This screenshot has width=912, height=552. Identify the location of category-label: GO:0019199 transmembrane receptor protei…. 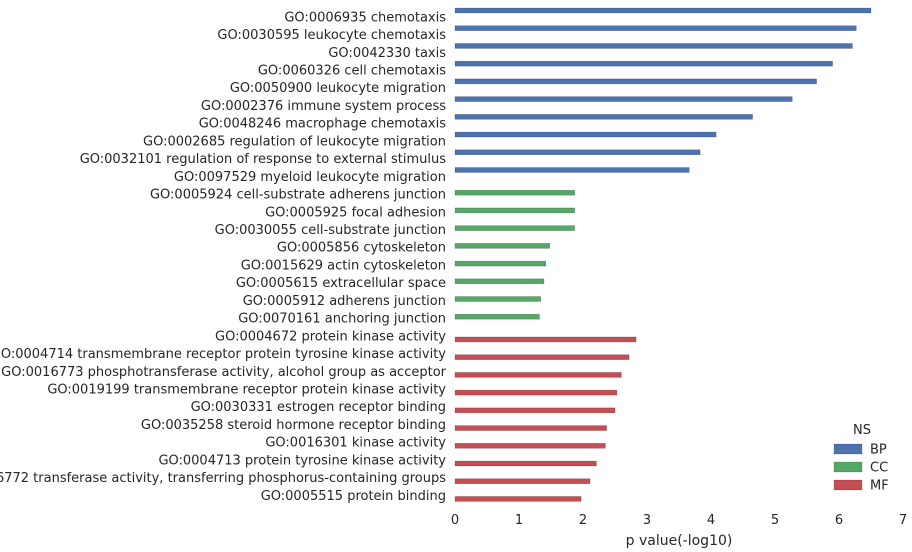
(246, 389).